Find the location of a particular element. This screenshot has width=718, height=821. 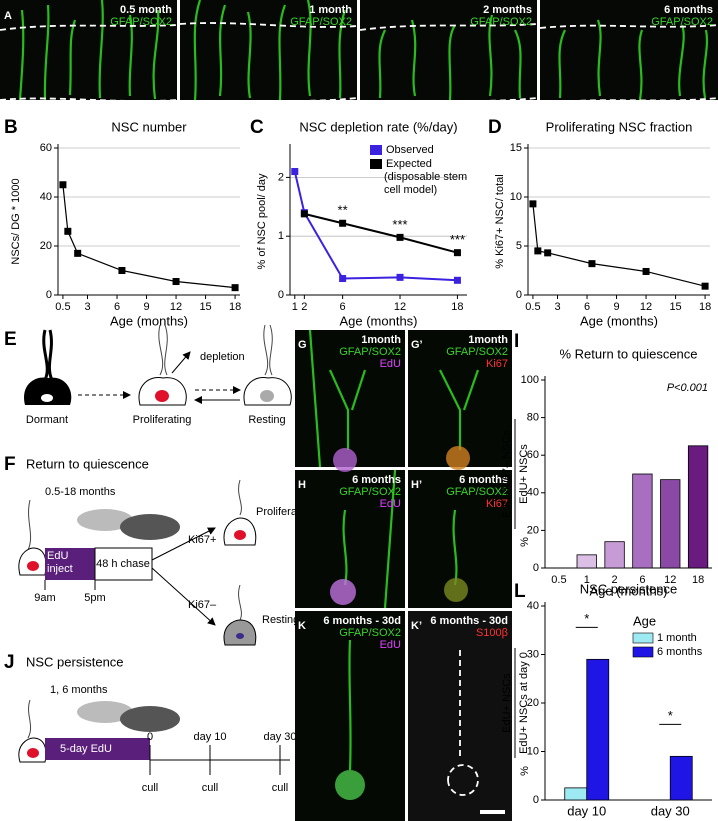

panel-label: A is located at coordinates (8, 16).